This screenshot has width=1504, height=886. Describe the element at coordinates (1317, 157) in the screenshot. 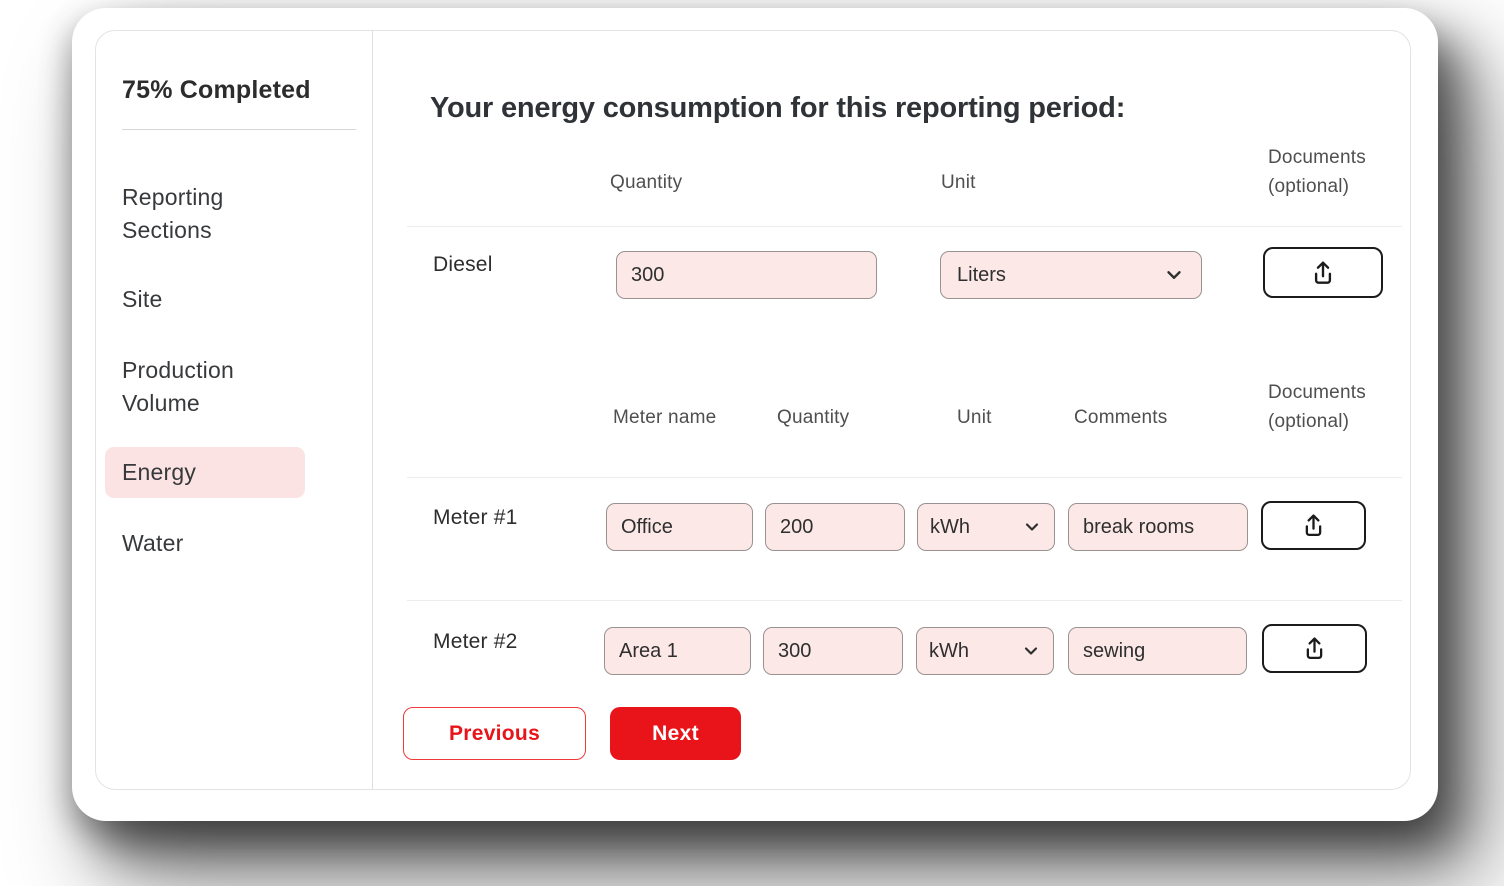

I see `fuel-documents-header-line1: Documents` at that location.